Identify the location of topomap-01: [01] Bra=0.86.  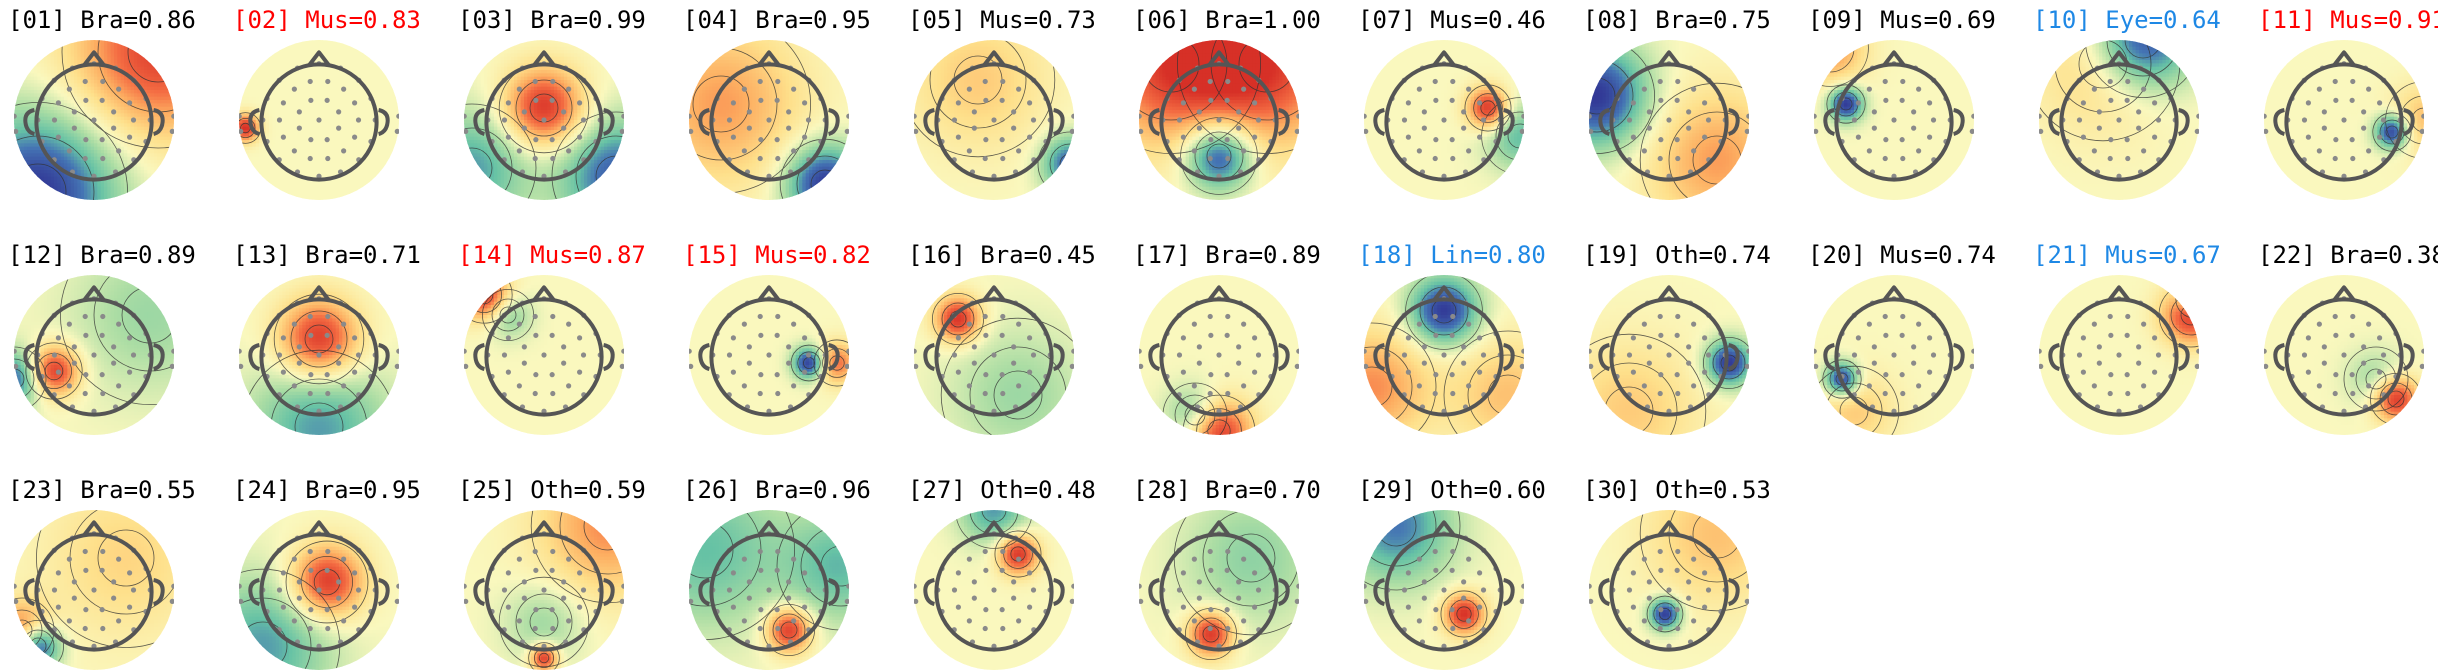
(113, 102).